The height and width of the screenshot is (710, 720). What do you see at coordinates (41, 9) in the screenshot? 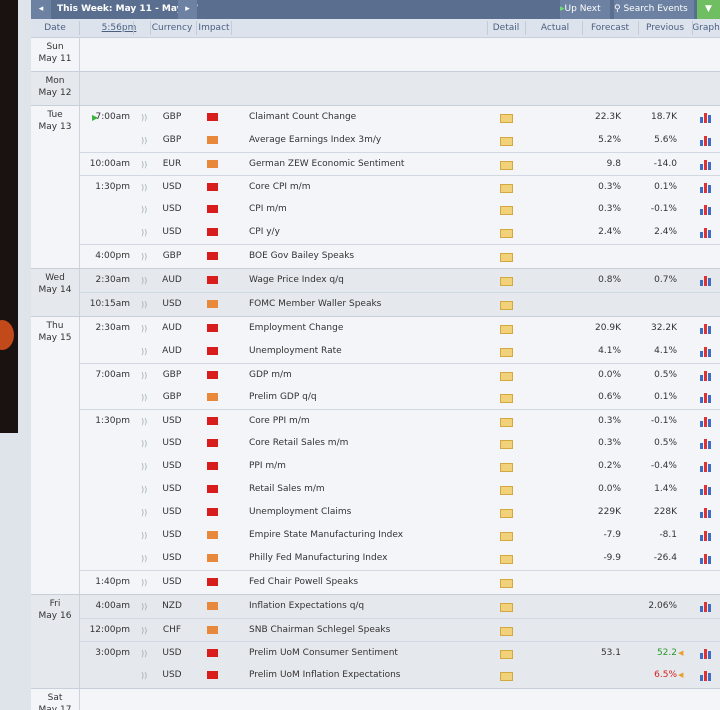
I see `prev-week-button: ◂` at bounding box center [41, 9].